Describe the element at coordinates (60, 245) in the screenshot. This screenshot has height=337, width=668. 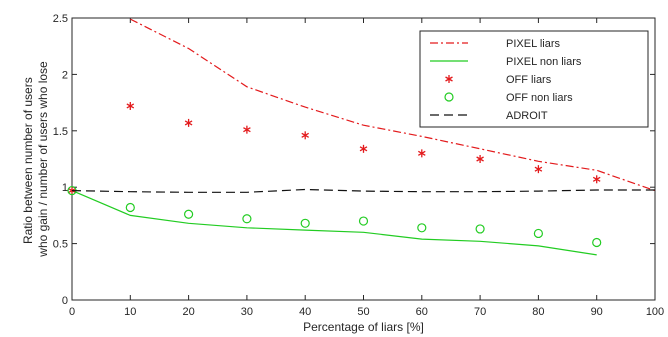
I see `y-tick-label: 0.5` at that location.